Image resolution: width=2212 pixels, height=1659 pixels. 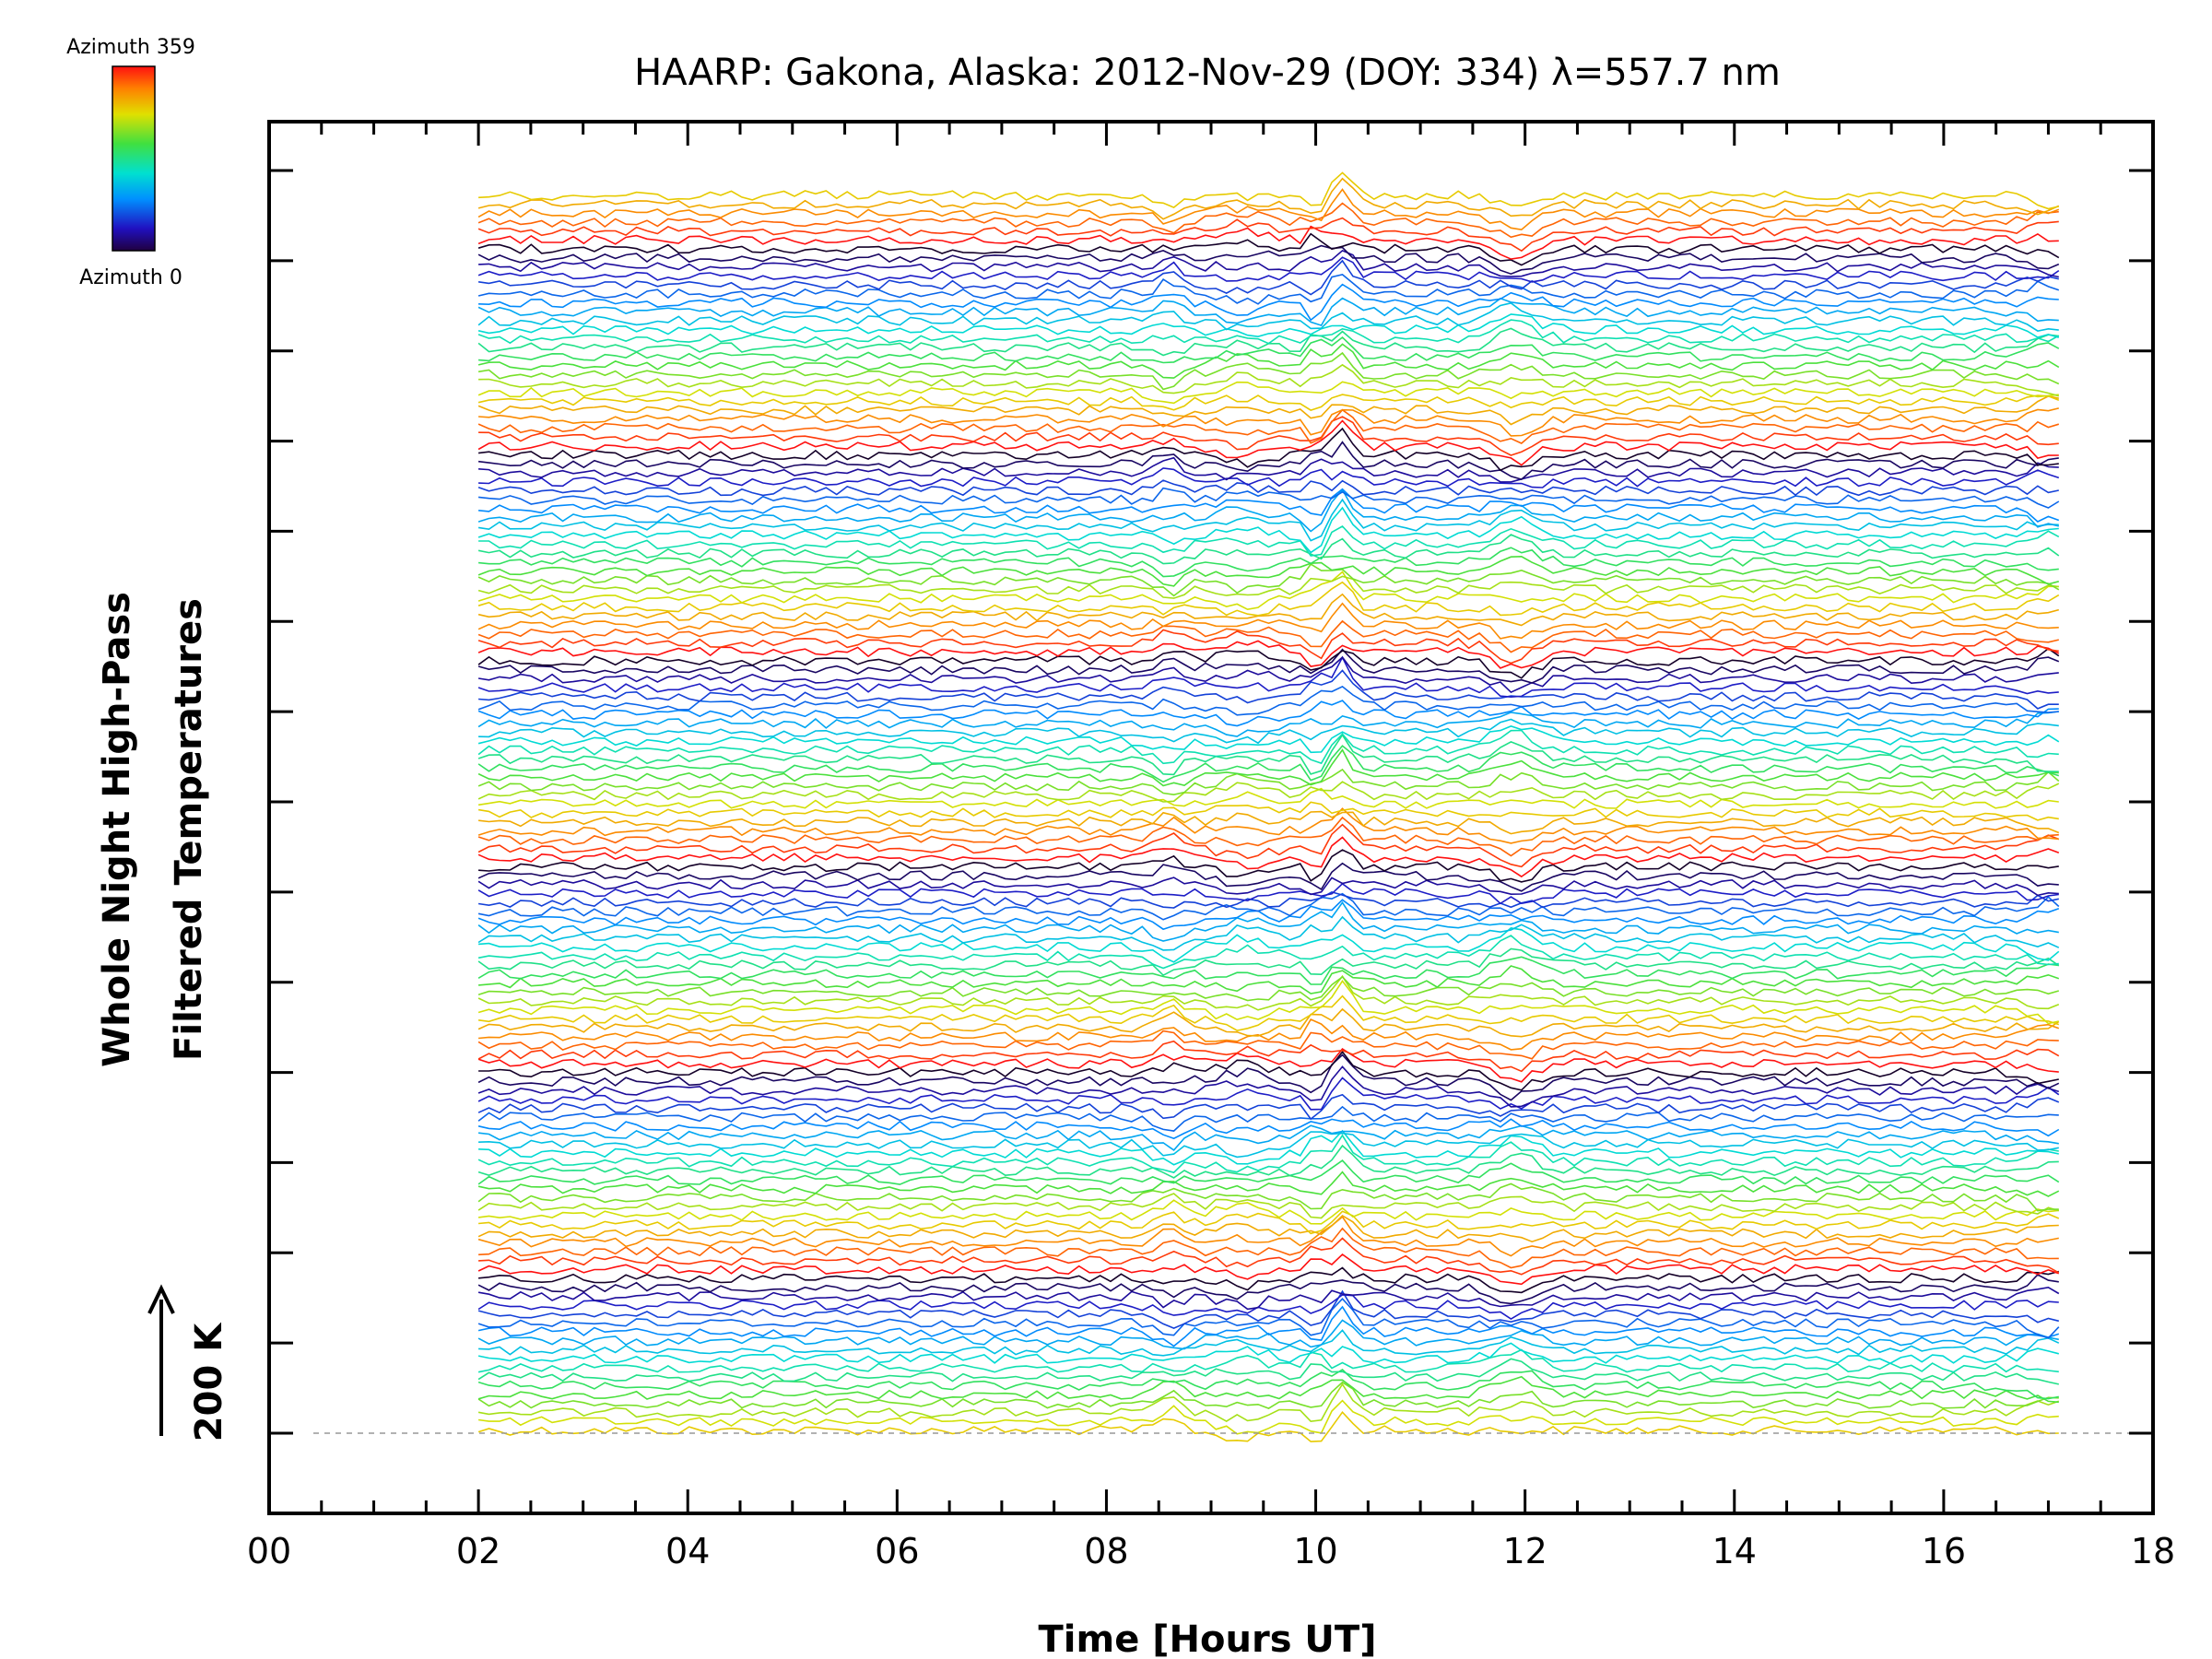 What do you see at coordinates (269, 1551) in the screenshot?
I see `x-tick-label: 00` at bounding box center [269, 1551].